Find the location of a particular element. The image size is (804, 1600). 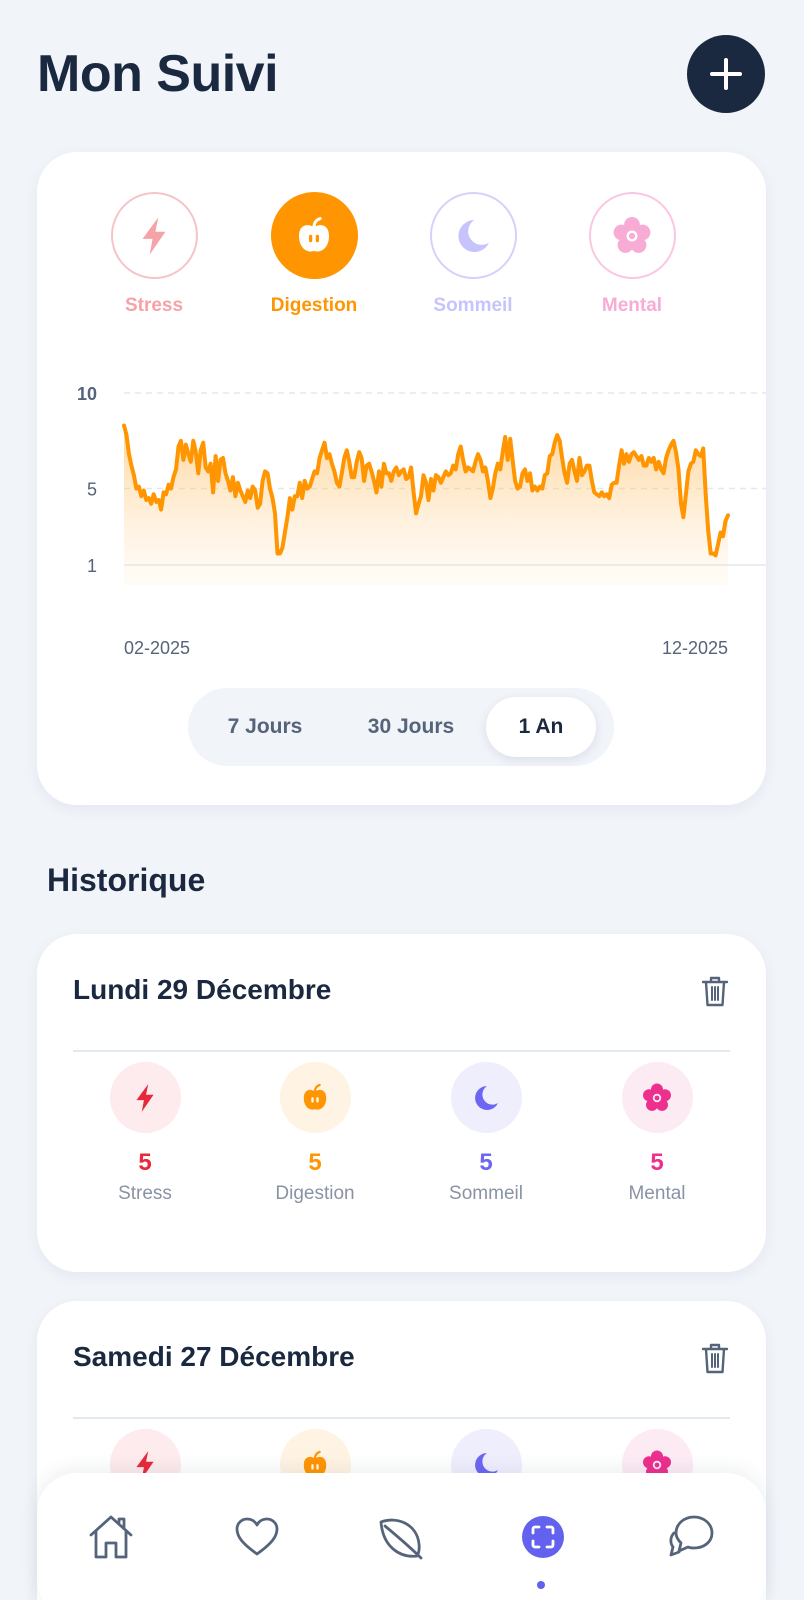

metric-digestion: 5 Digestion is located at coordinates (315, 1133).